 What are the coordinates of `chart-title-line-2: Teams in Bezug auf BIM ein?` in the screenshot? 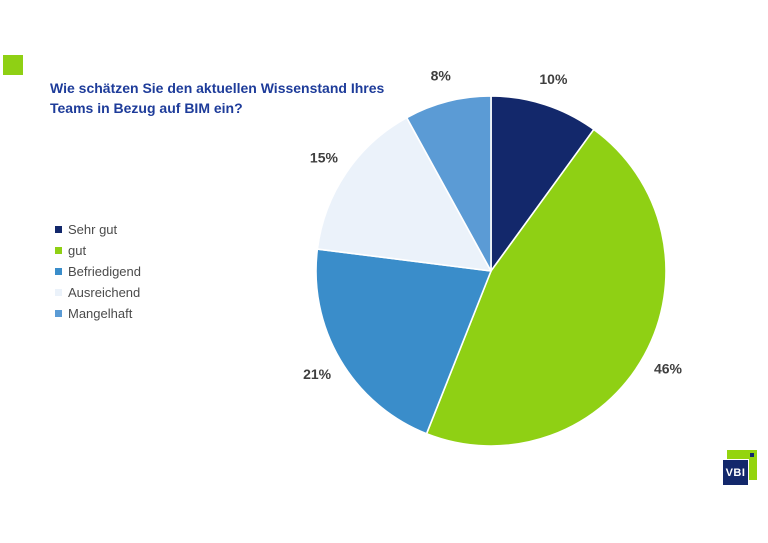 It's located at (146, 108).